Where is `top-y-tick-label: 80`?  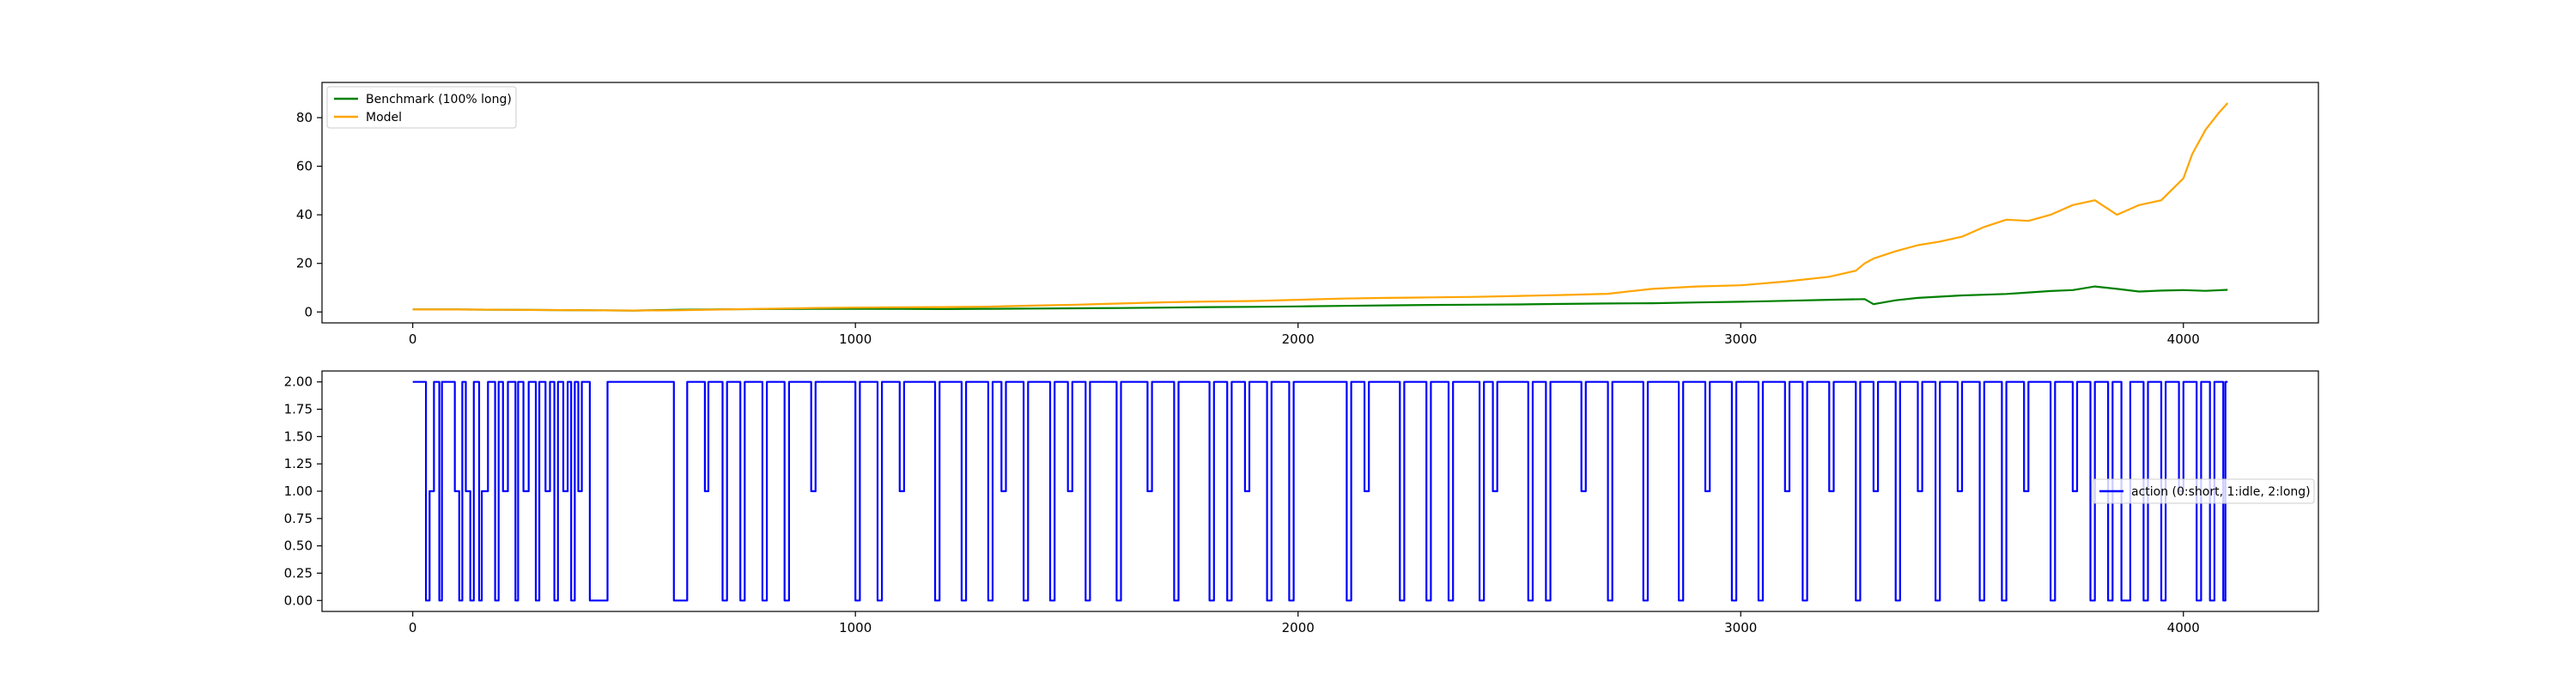
top-y-tick-label: 80 is located at coordinates (304, 117).